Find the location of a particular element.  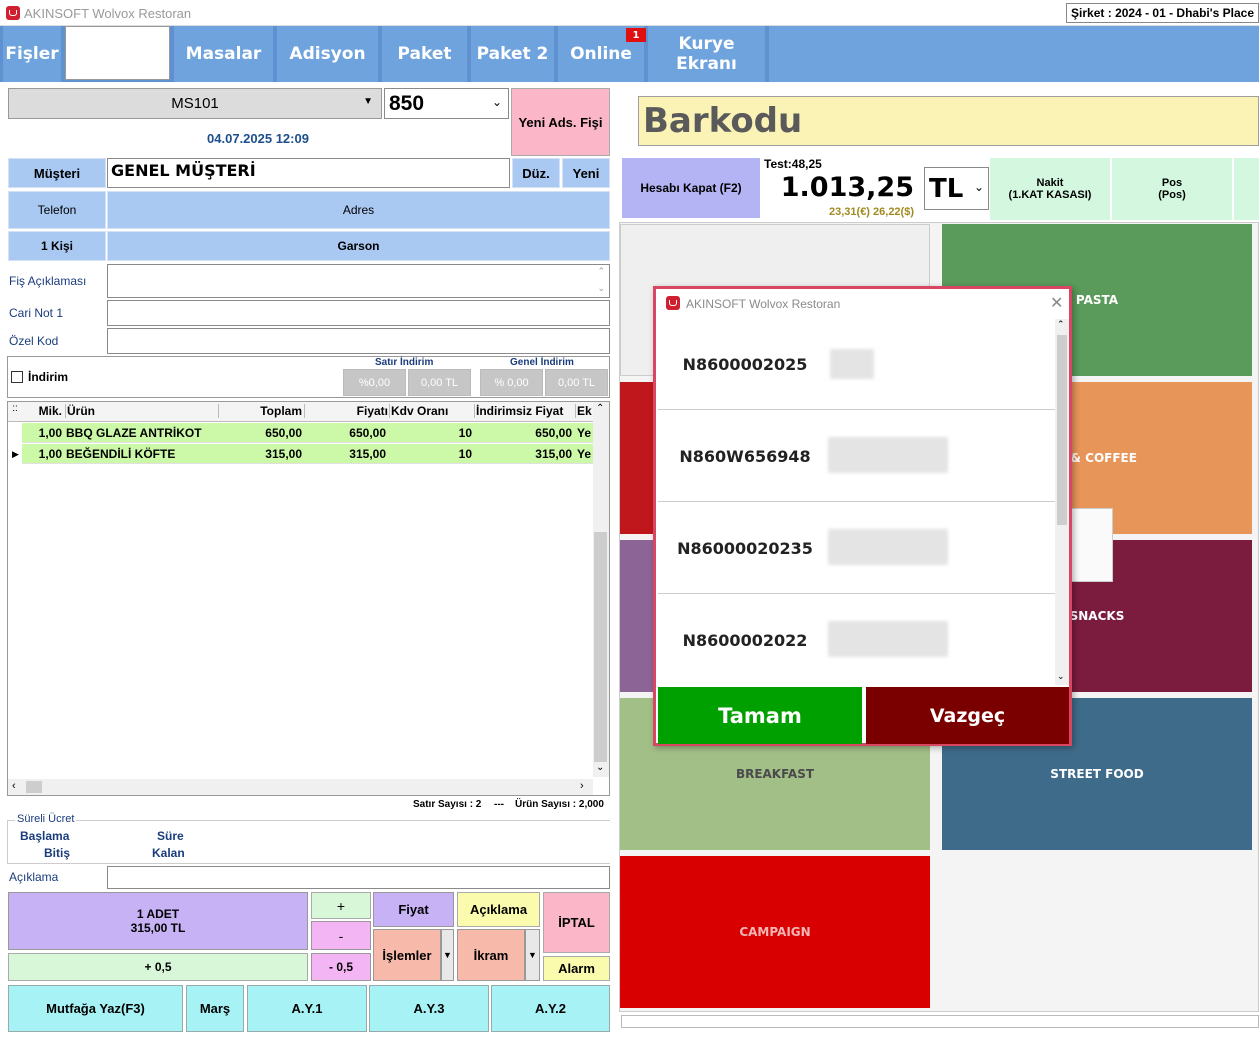

alarm-button: Alarm is located at coordinates (576, 968).